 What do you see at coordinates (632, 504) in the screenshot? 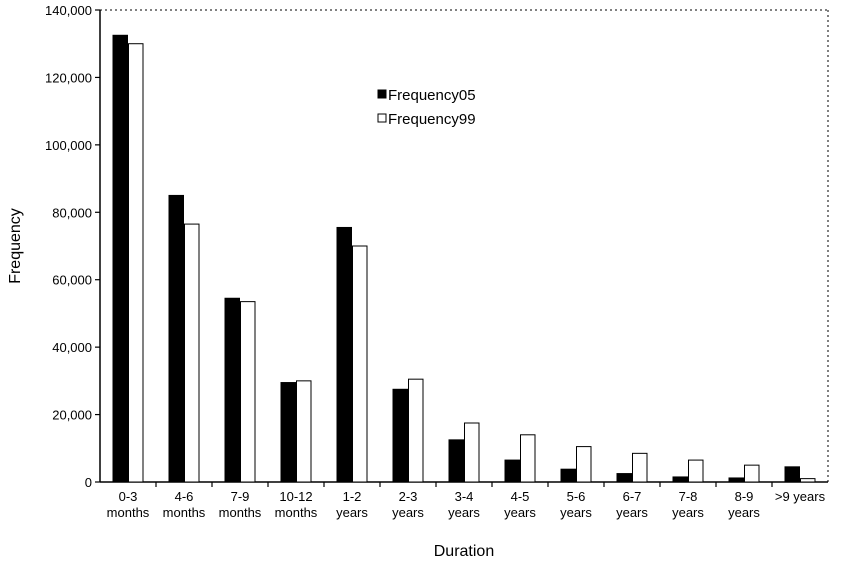
I see `x-tick-label: 6-7 years` at bounding box center [632, 504].